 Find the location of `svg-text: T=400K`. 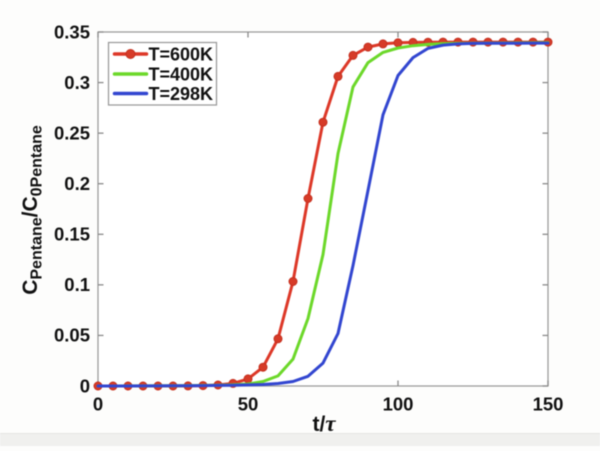

svg-text: T=400K is located at coordinates (181, 75).